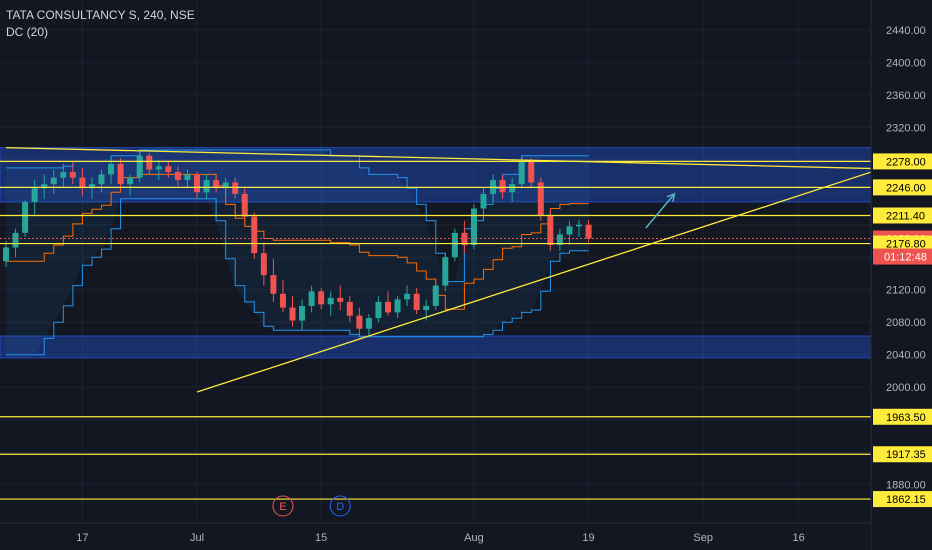 The image size is (932, 550). What do you see at coordinates (906, 291) in the screenshot?
I see `price-tick-label: 2120.00` at bounding box center [906, 291].